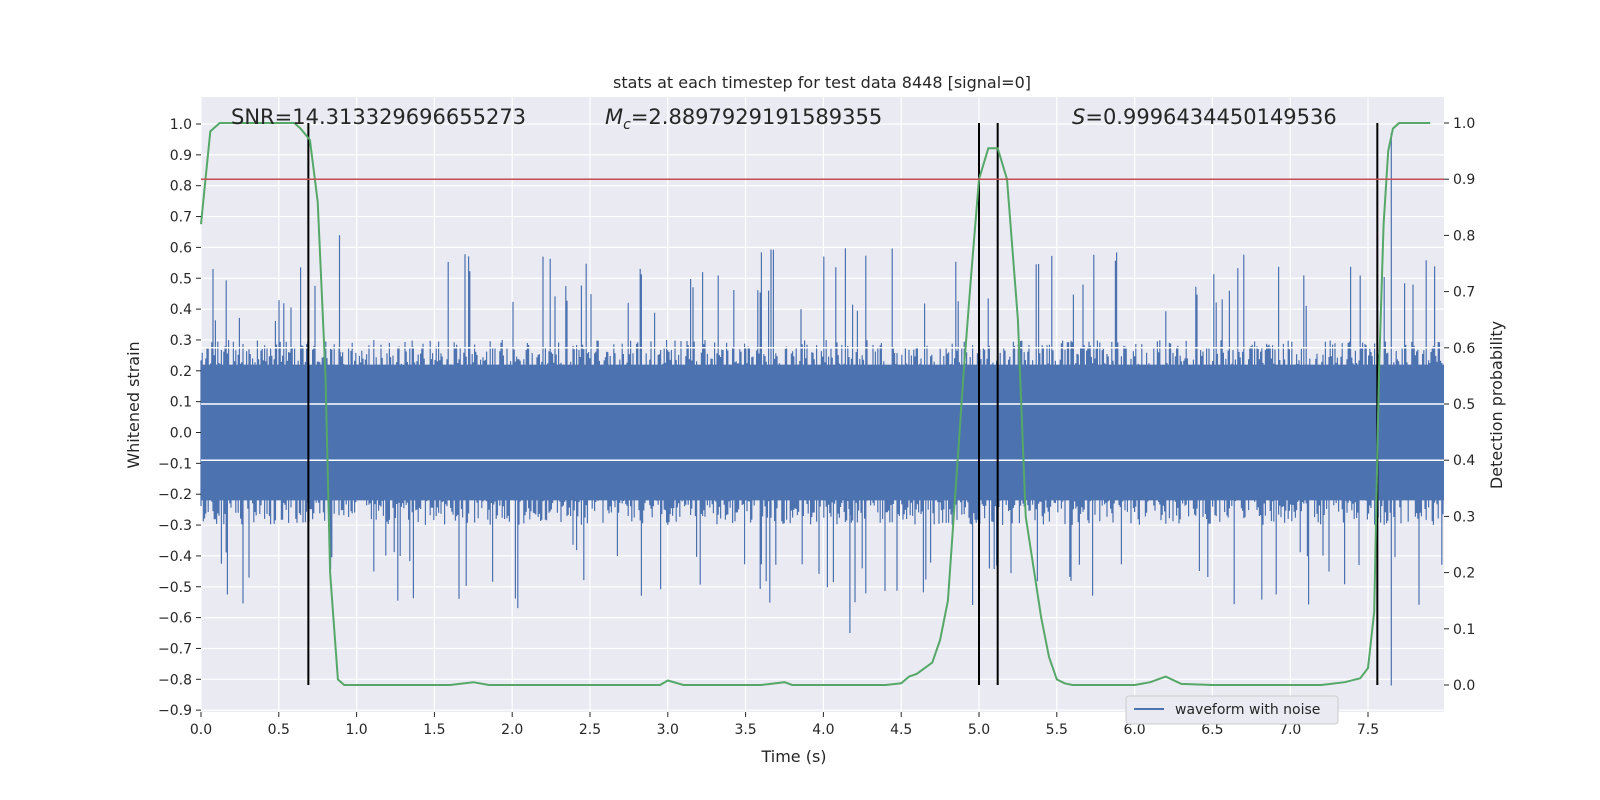 The width and height of the screenshot is (1600, 800). I want to click on x-axis-label: Time (s), so click(793, 756).